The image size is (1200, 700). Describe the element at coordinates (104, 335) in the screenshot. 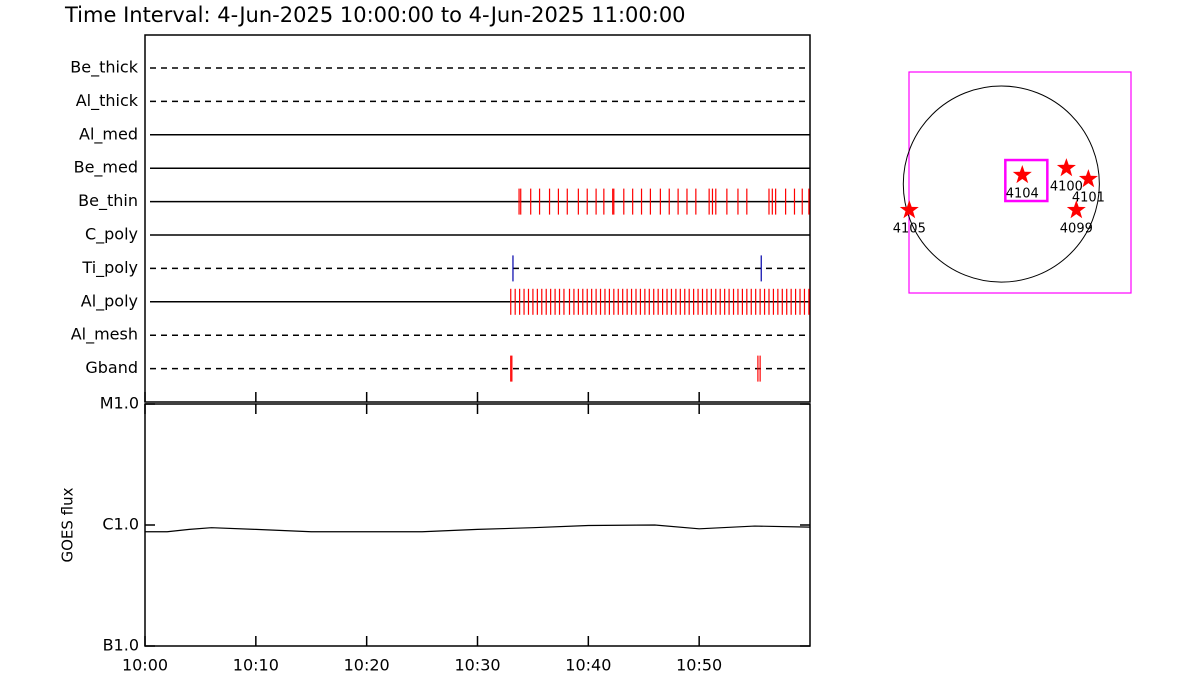

I see `filter-label: Al_mesh` at that location.